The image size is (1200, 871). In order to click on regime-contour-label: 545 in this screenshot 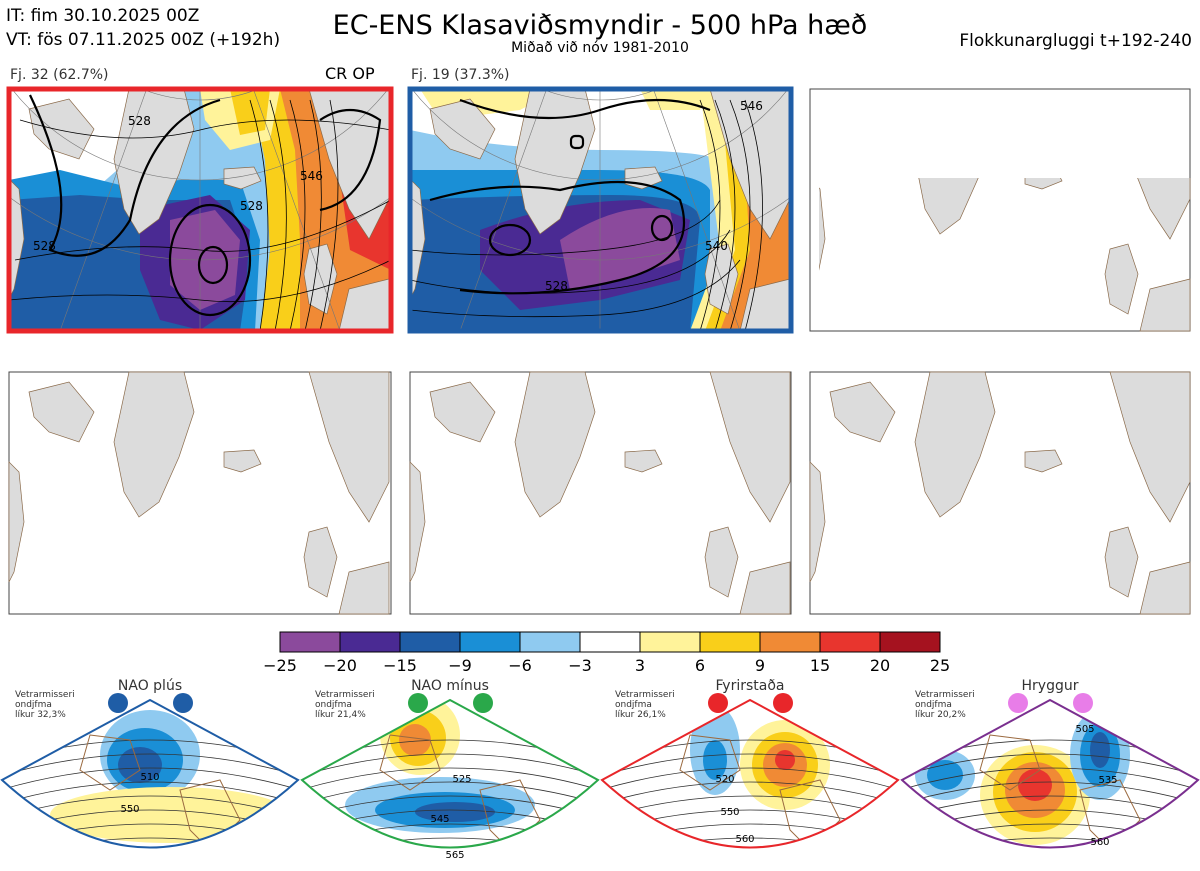, I will do `click(439, 819)`.